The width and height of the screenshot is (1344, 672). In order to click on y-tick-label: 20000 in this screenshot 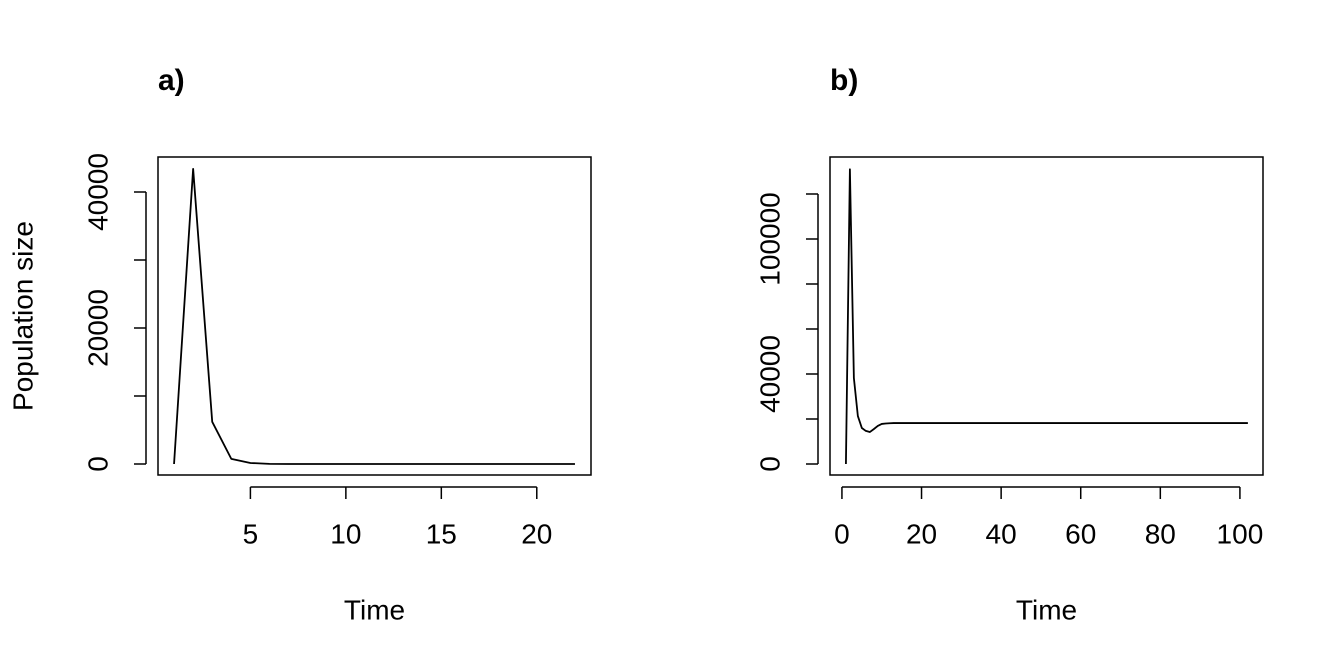, I will do `click(97, 328)`.